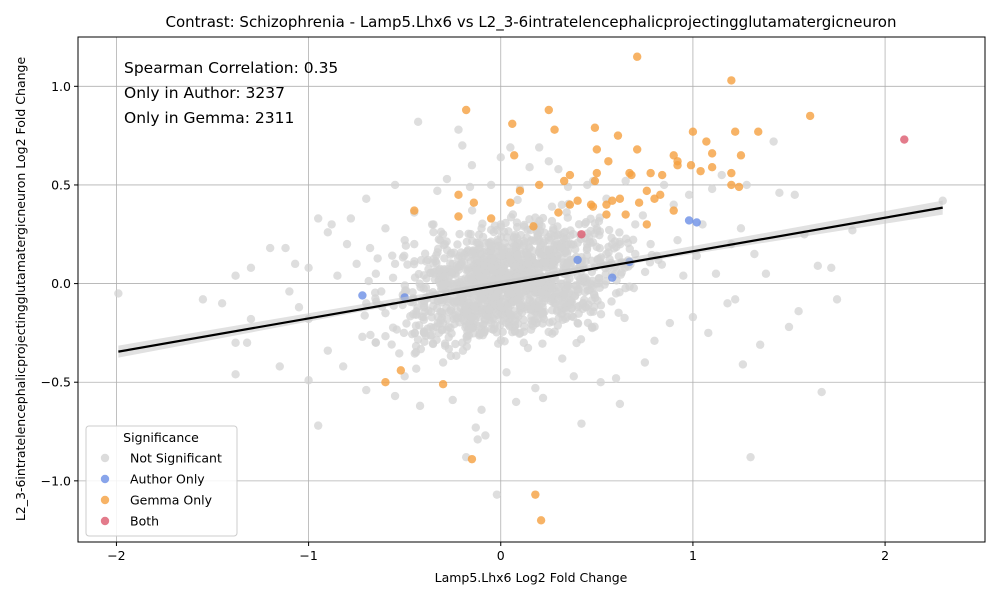 The image size is (1000, 604). What do you see at coordinates (161, 490) in the screenshot?
I see `legend-entries: Not Significant Author Only Gemma Only Both` at bounding box center [161, 490].